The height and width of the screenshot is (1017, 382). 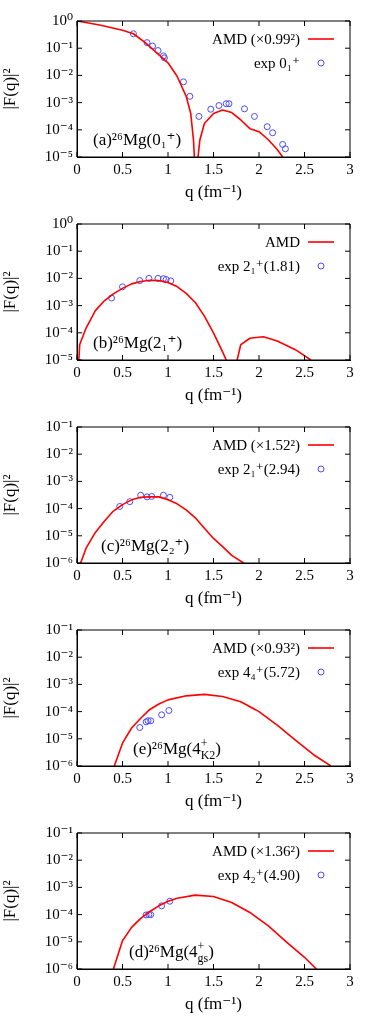 I want to click on legend-label: exp 2₁⁺(1.81), so click(x=258, y=266).